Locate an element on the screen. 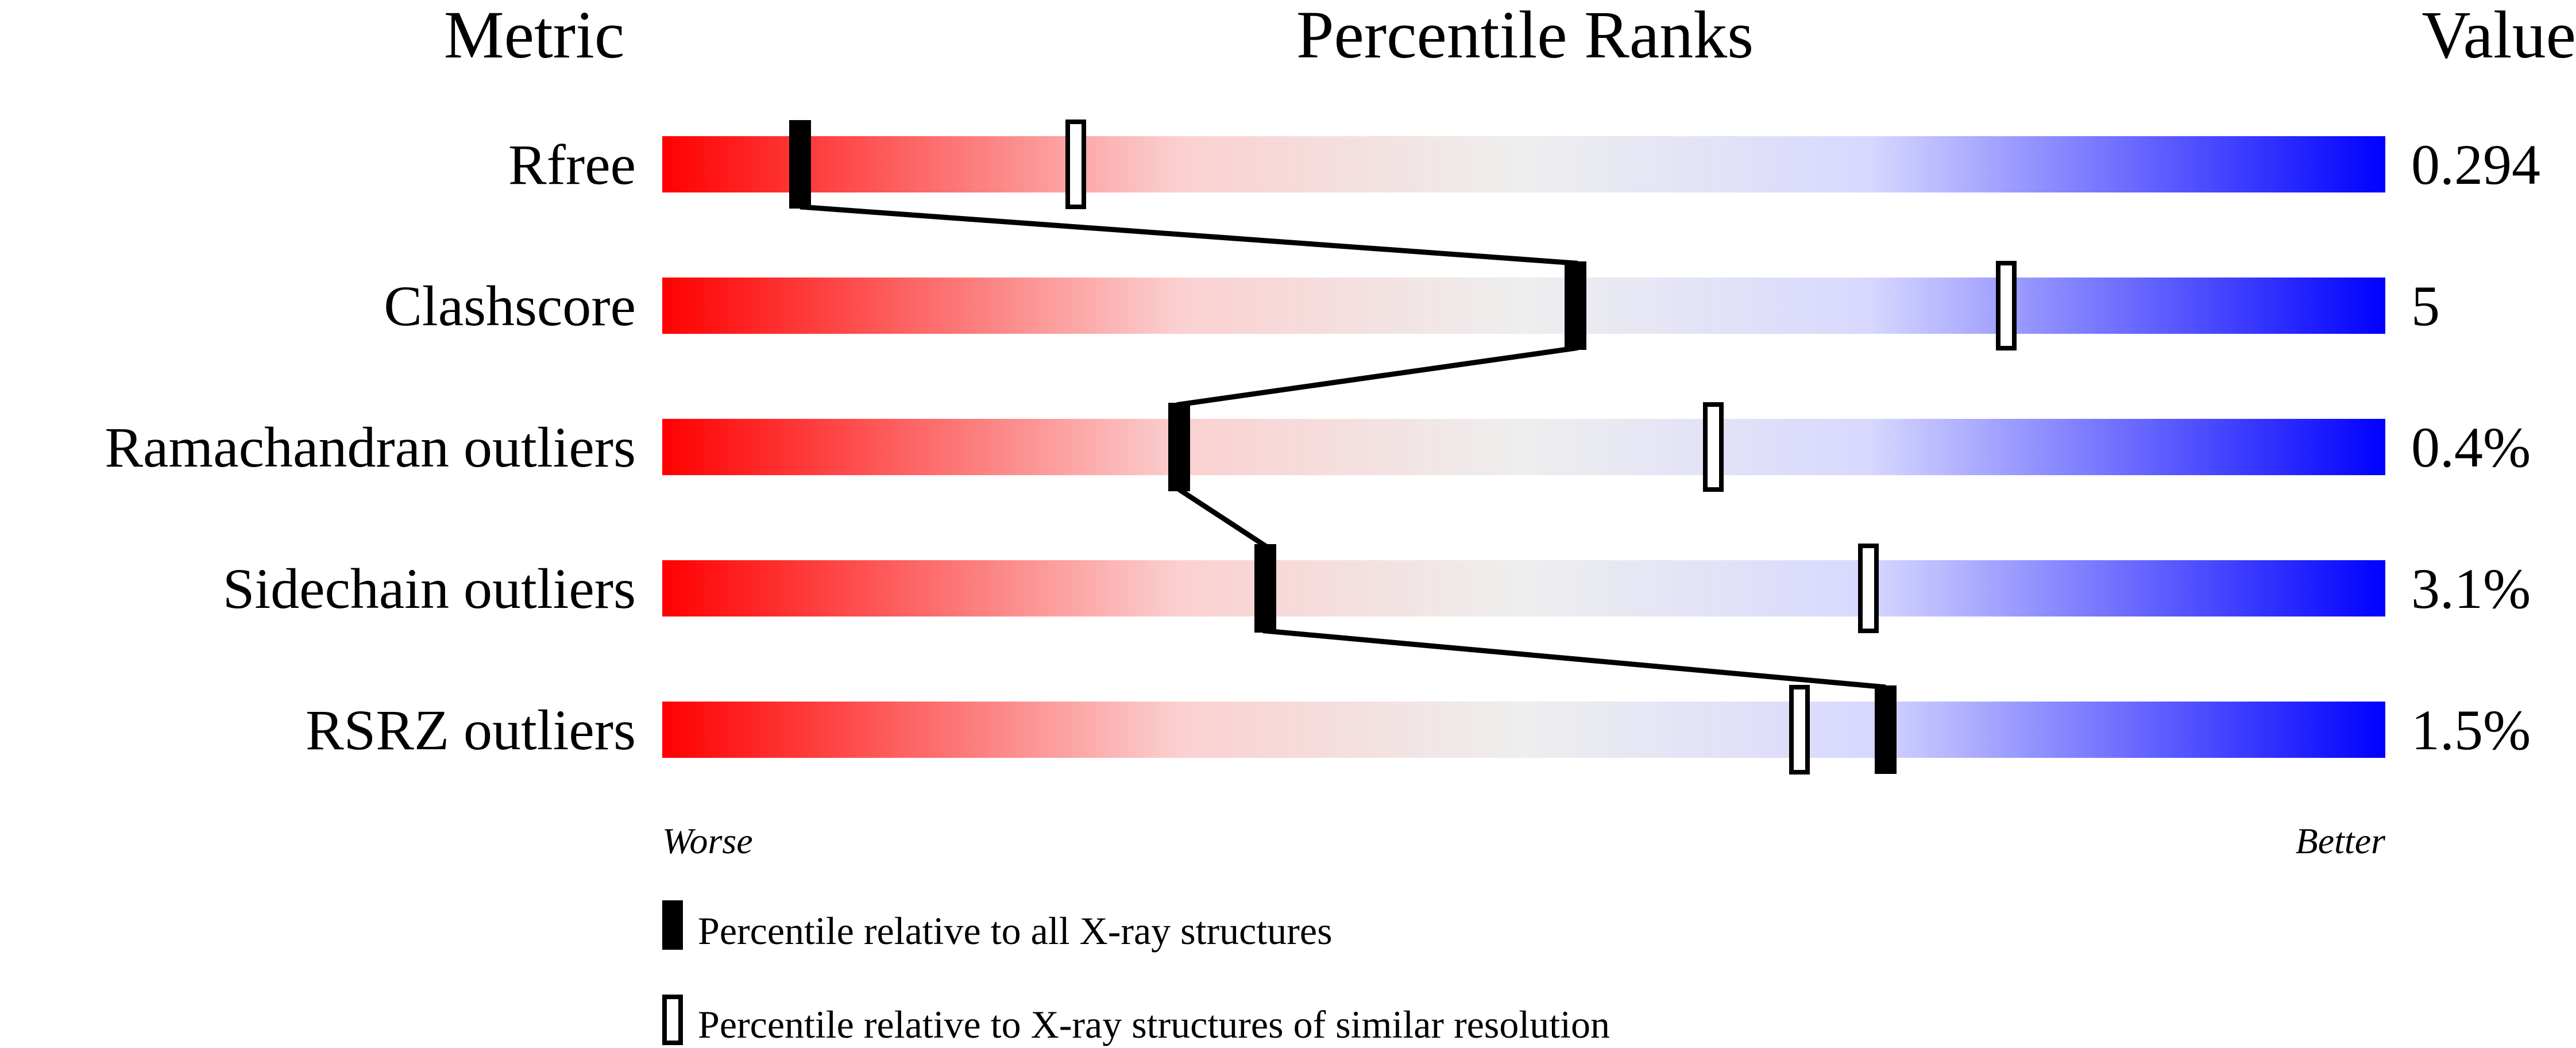 The image size is (2576, 1048). legend-filled-marker is located at coordinates (672, 925).